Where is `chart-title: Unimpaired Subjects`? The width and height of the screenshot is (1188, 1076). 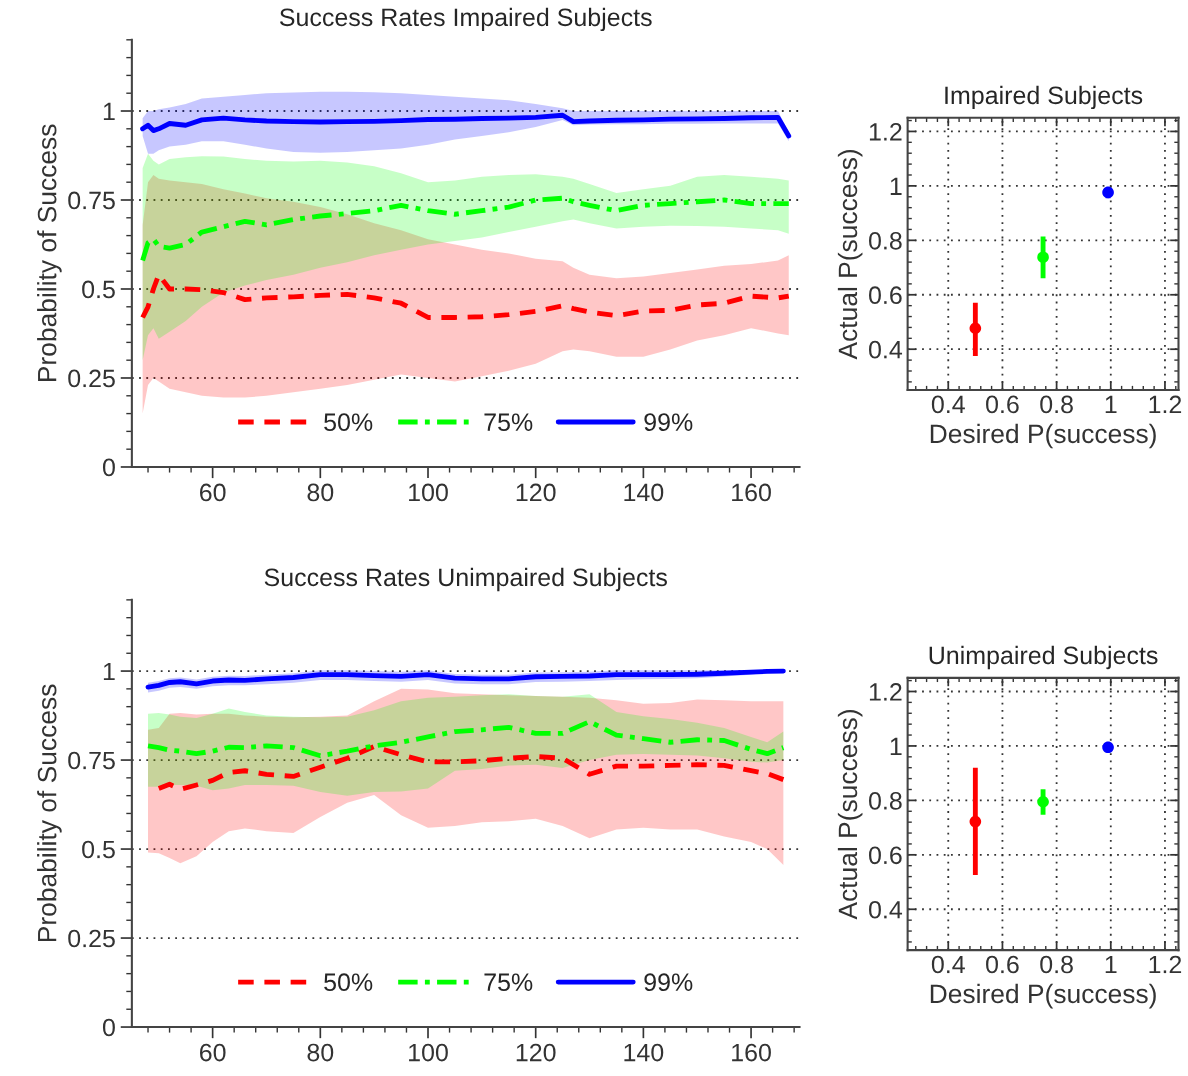
chart-title: Unimpaired Subjects is located at coordinates (1043, 657).